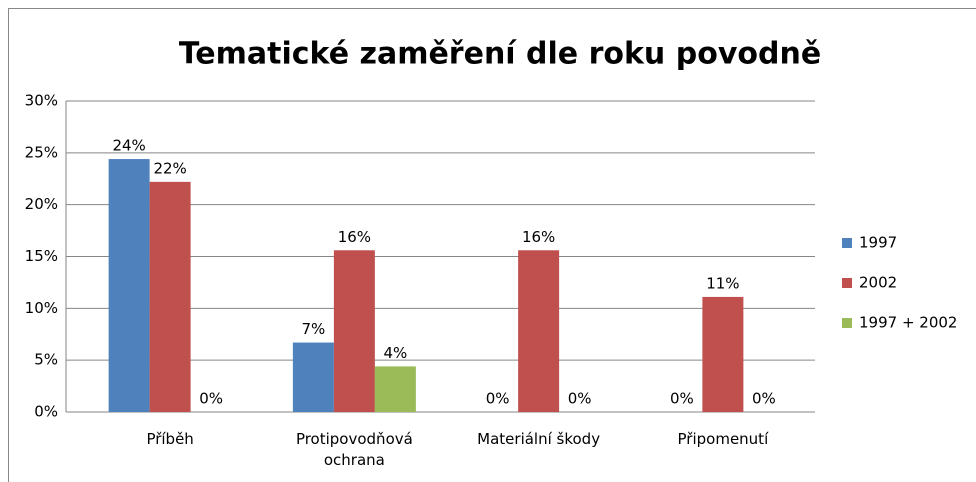 This screenshot has height=482, width=976. What do you see at coordinates (723, 439) in the screenshot?
I see `x-tick-label: Připomenutí` at bounding box center [723, 439].